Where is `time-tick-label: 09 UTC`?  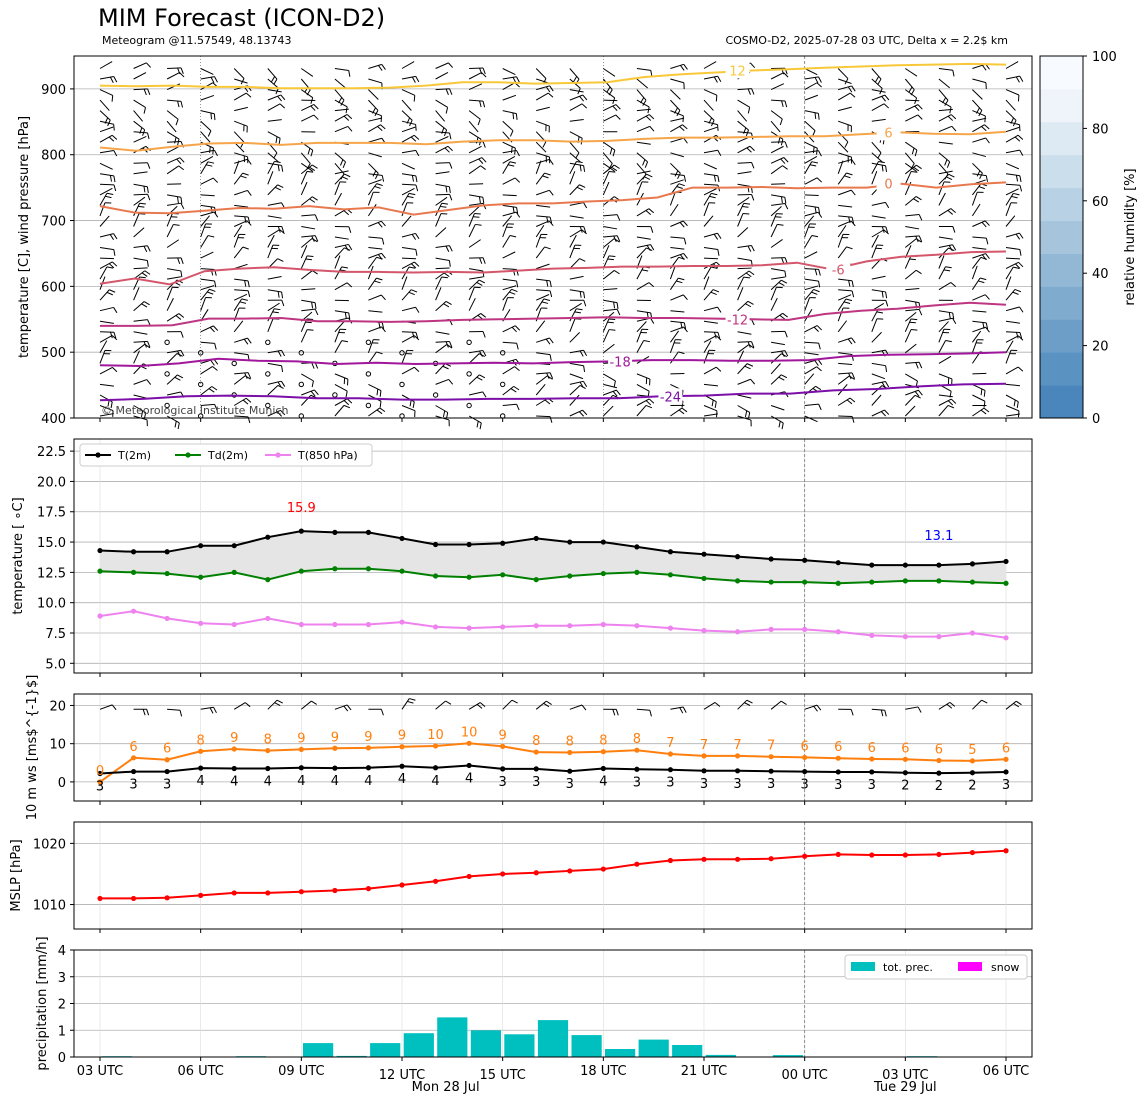 time-tick-label: 09 UTC is located at coordinates (301, 1071).